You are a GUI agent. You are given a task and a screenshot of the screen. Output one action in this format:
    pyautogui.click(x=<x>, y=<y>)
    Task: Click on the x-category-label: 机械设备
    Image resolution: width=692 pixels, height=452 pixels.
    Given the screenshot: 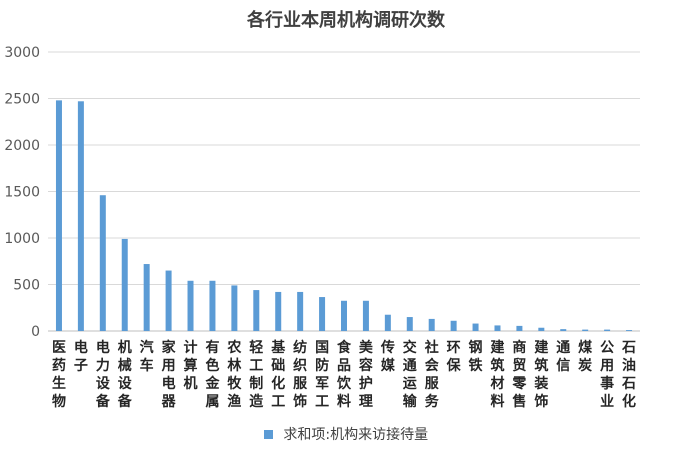 What is the action you would take?
    pyautogui.click(x=125, y=374)
    